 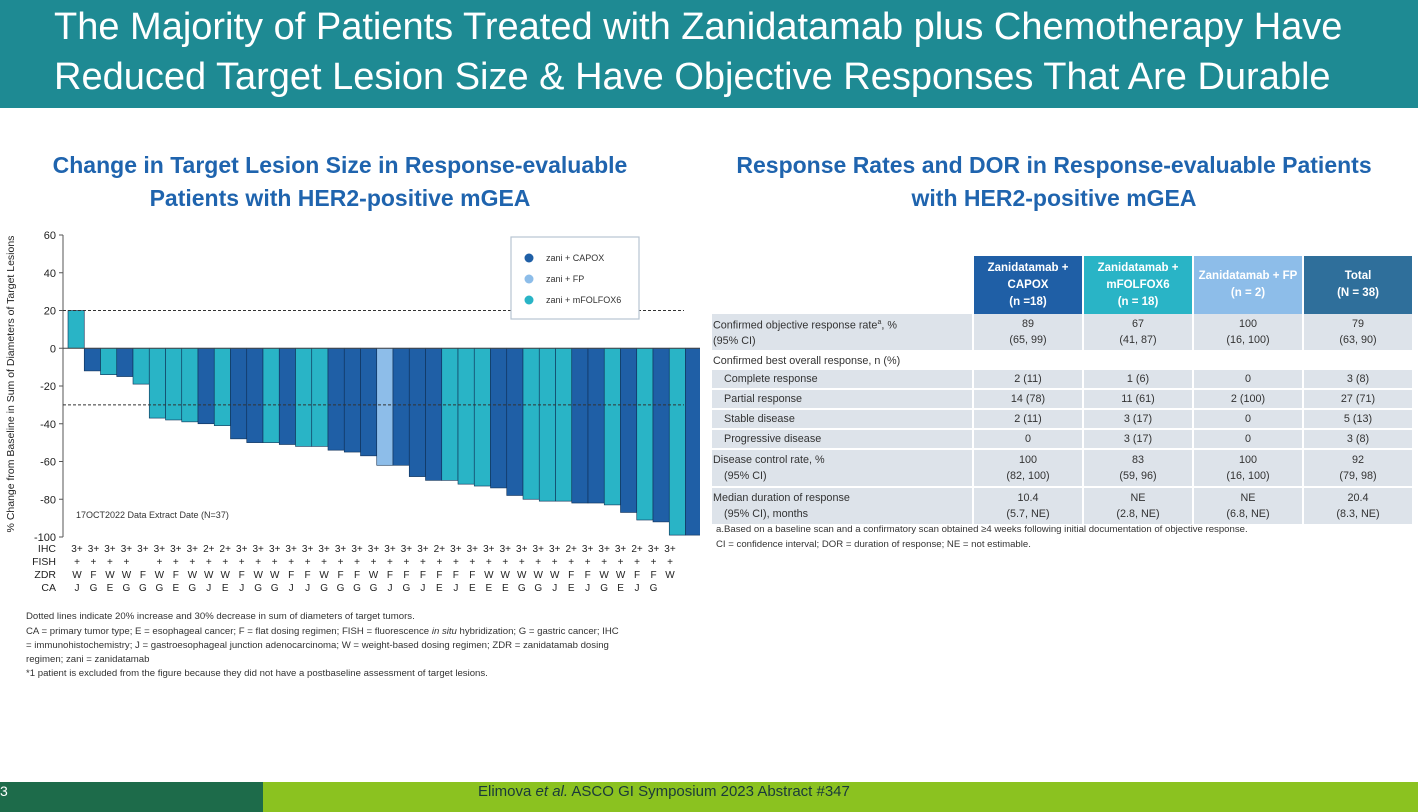 What do you see at coordinates (48, 463) in the screenshot?
I see `y-tick-label: -60` at bounding box center [48, 463].